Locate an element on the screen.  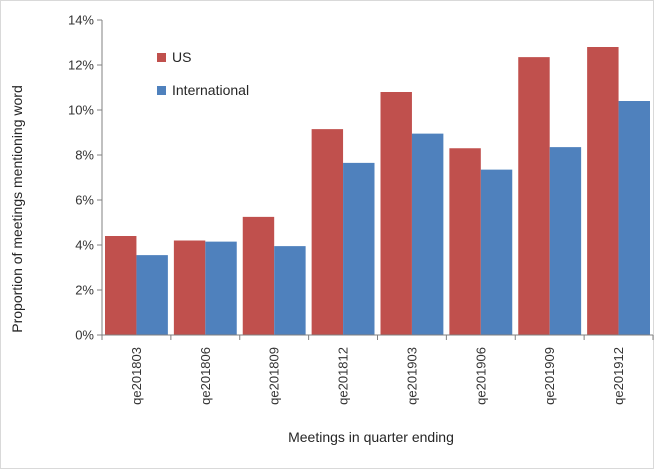
y-tick-label: 4% is located at coordinates (84, 245).